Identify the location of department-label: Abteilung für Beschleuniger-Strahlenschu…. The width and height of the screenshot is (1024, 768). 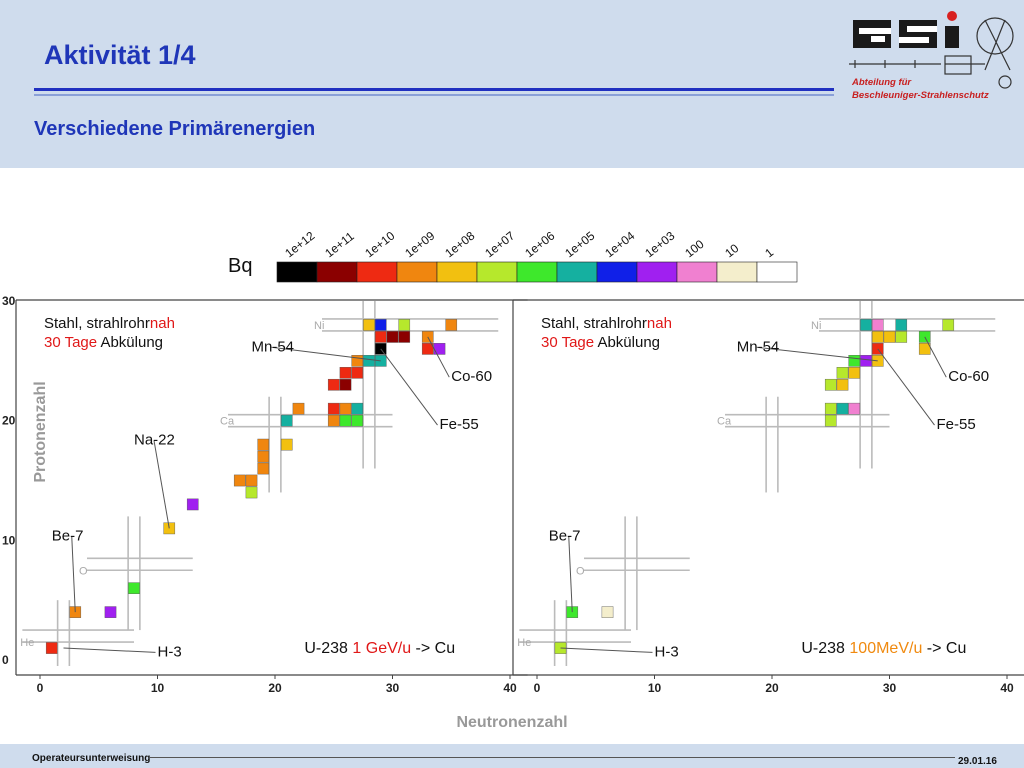
(920, 89).